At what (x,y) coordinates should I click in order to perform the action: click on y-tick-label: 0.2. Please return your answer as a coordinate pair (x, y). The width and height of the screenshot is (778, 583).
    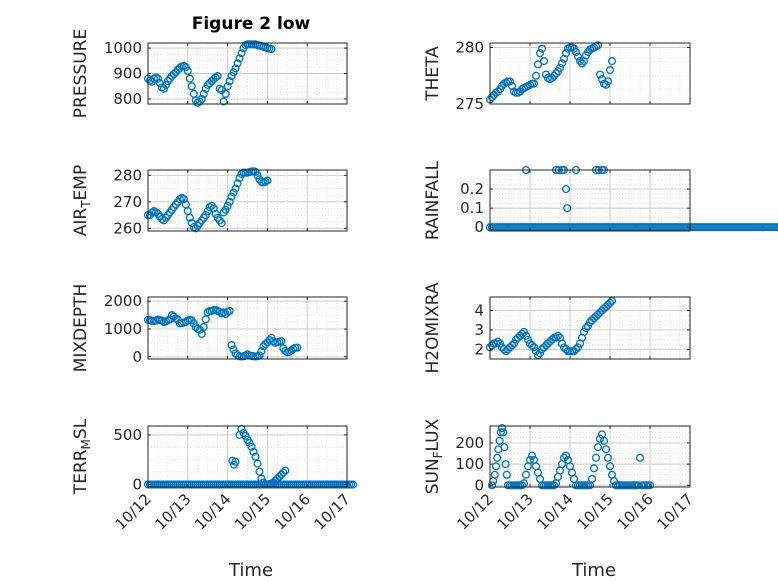
    Looking at the image, I should click on (472, 189).